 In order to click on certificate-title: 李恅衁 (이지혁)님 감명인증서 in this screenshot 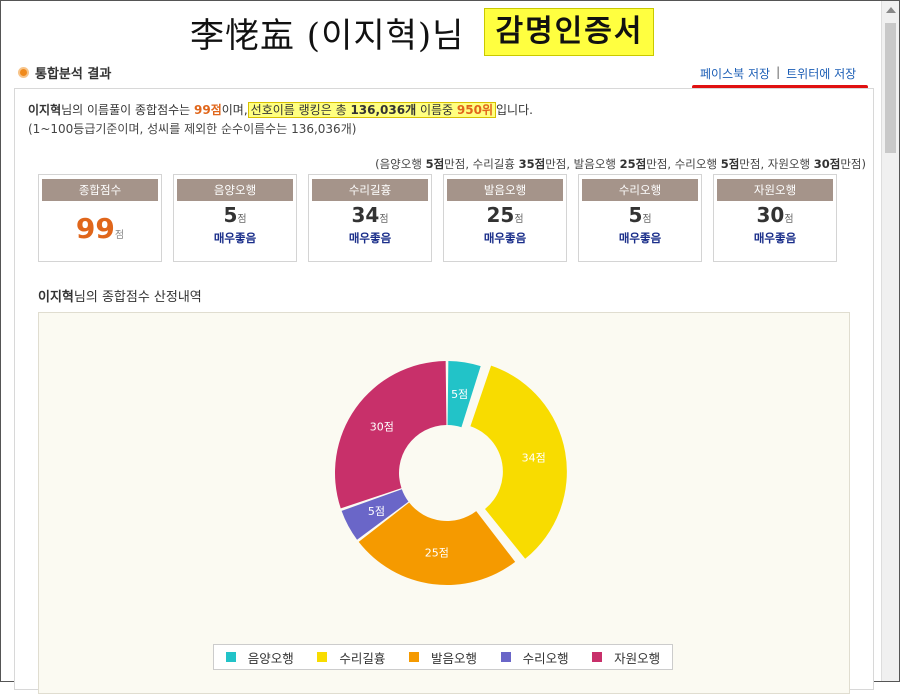, I will do `click(422, 32)`.